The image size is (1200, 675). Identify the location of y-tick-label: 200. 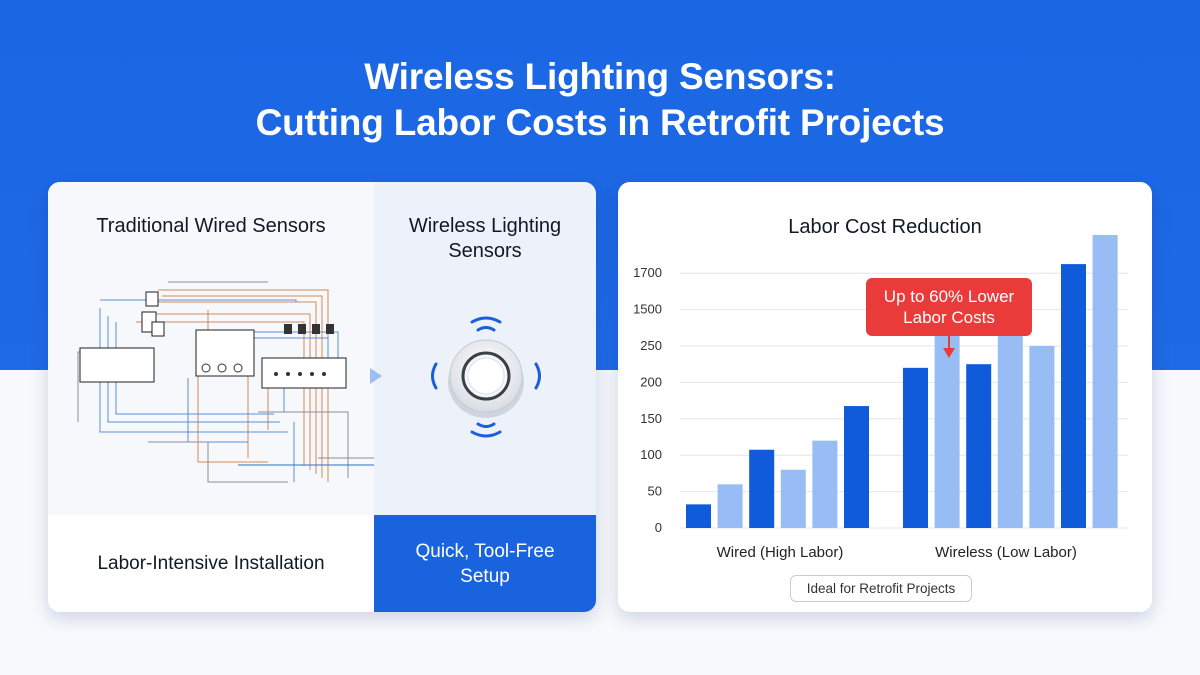
(651, 381).